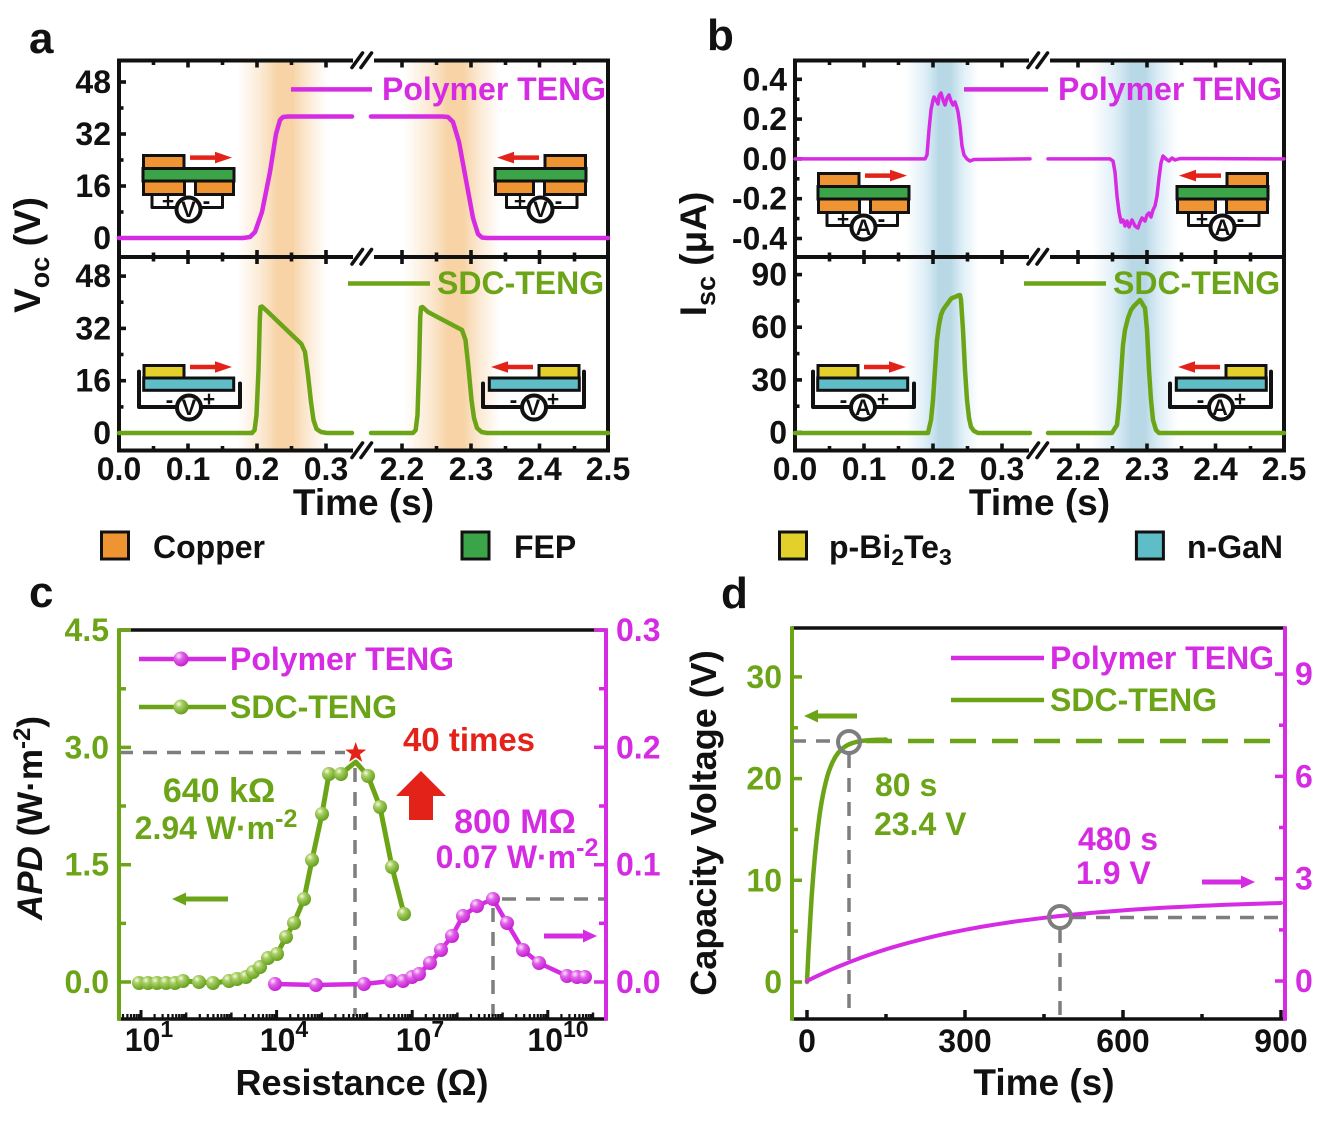 The height and width of the screenshot is (1131, 1342). What do you see at coordinates (765, 79) in the screenshot?
I see `svg-text: 0.4` at bounding box center [765, 79].